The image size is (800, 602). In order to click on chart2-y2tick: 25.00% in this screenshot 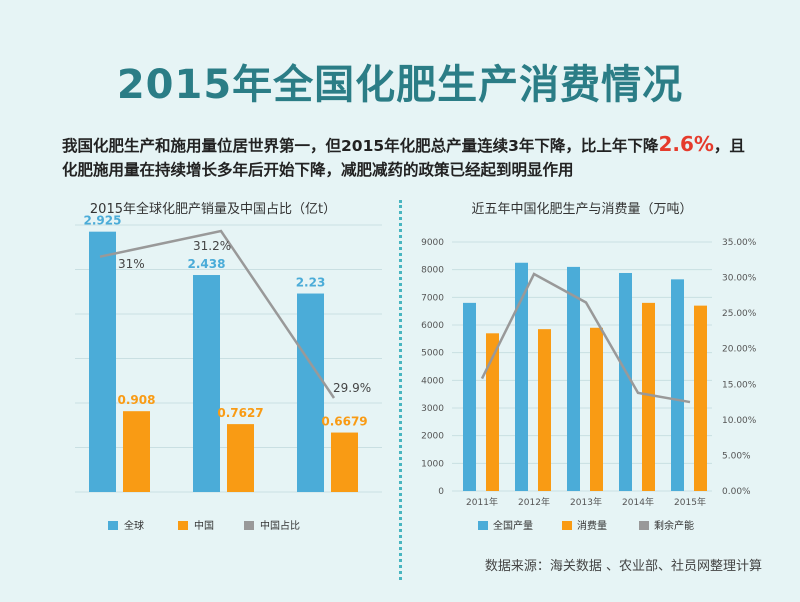, I will do `click(739, 314)`.